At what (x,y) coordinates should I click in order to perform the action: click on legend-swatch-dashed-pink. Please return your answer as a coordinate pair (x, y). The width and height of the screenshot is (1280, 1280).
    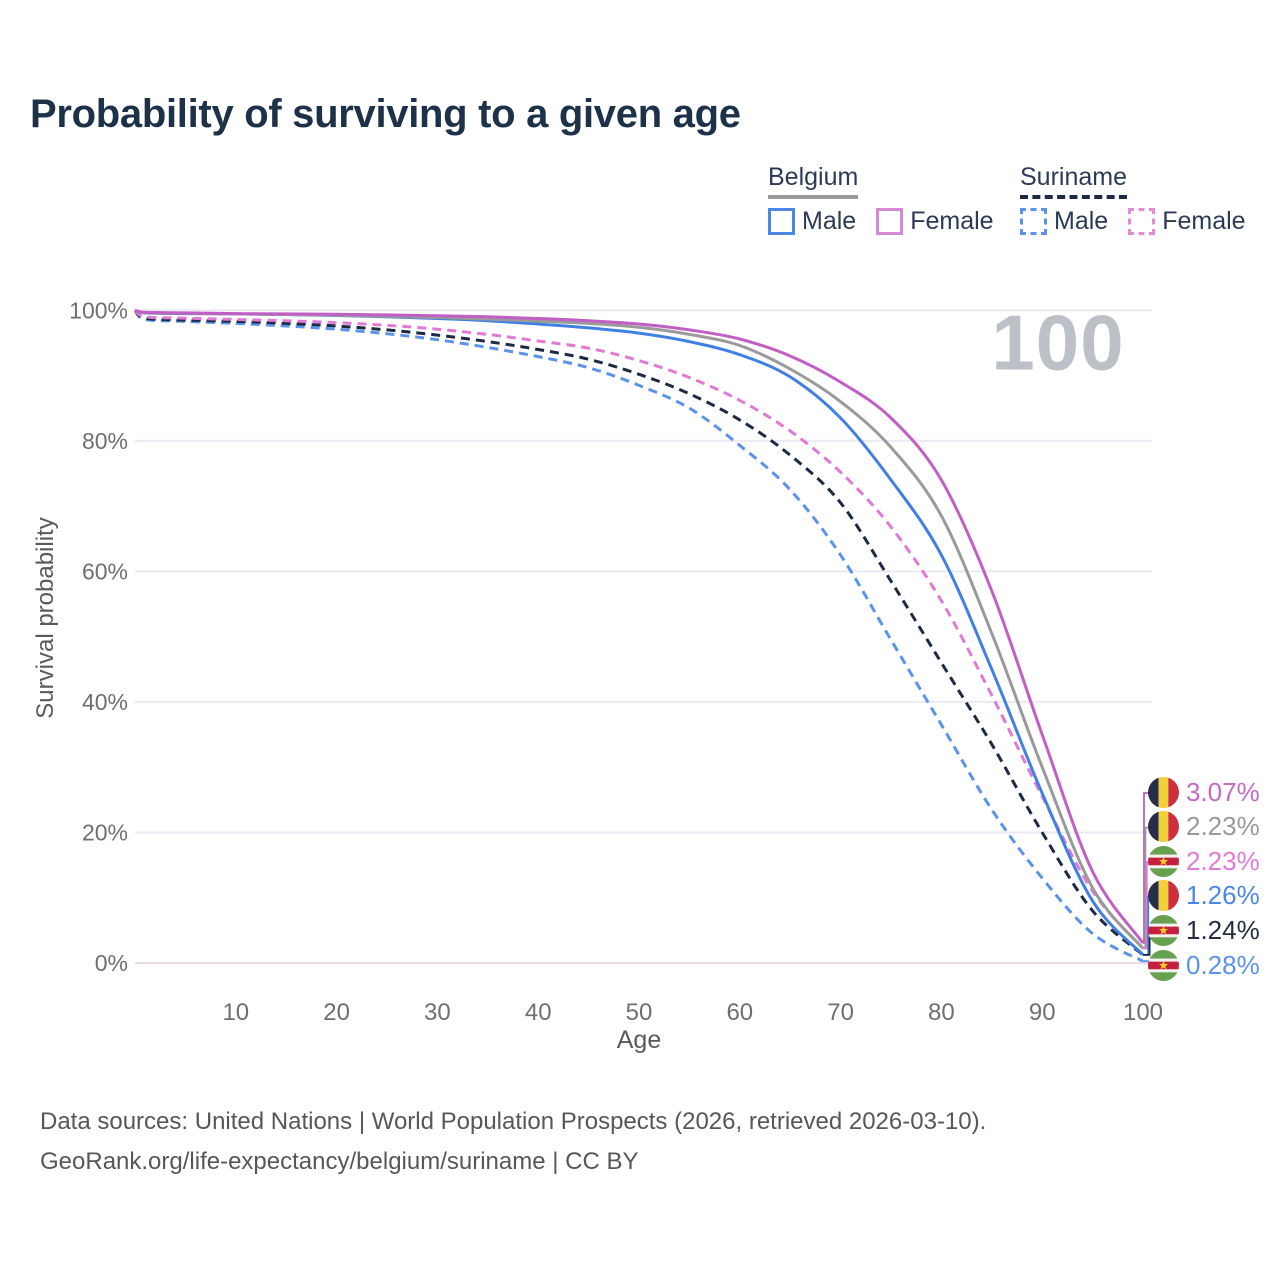
    Looking at the image, I should click on (1142, 221).